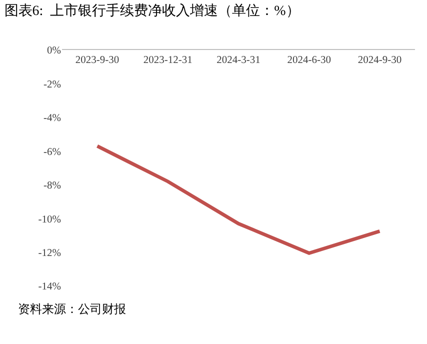 This screenshot has height=344, width=427. Describe the element at coordinates (72, 309) in the screenshot. I see `text: 资料来源：公司财报` at that location.